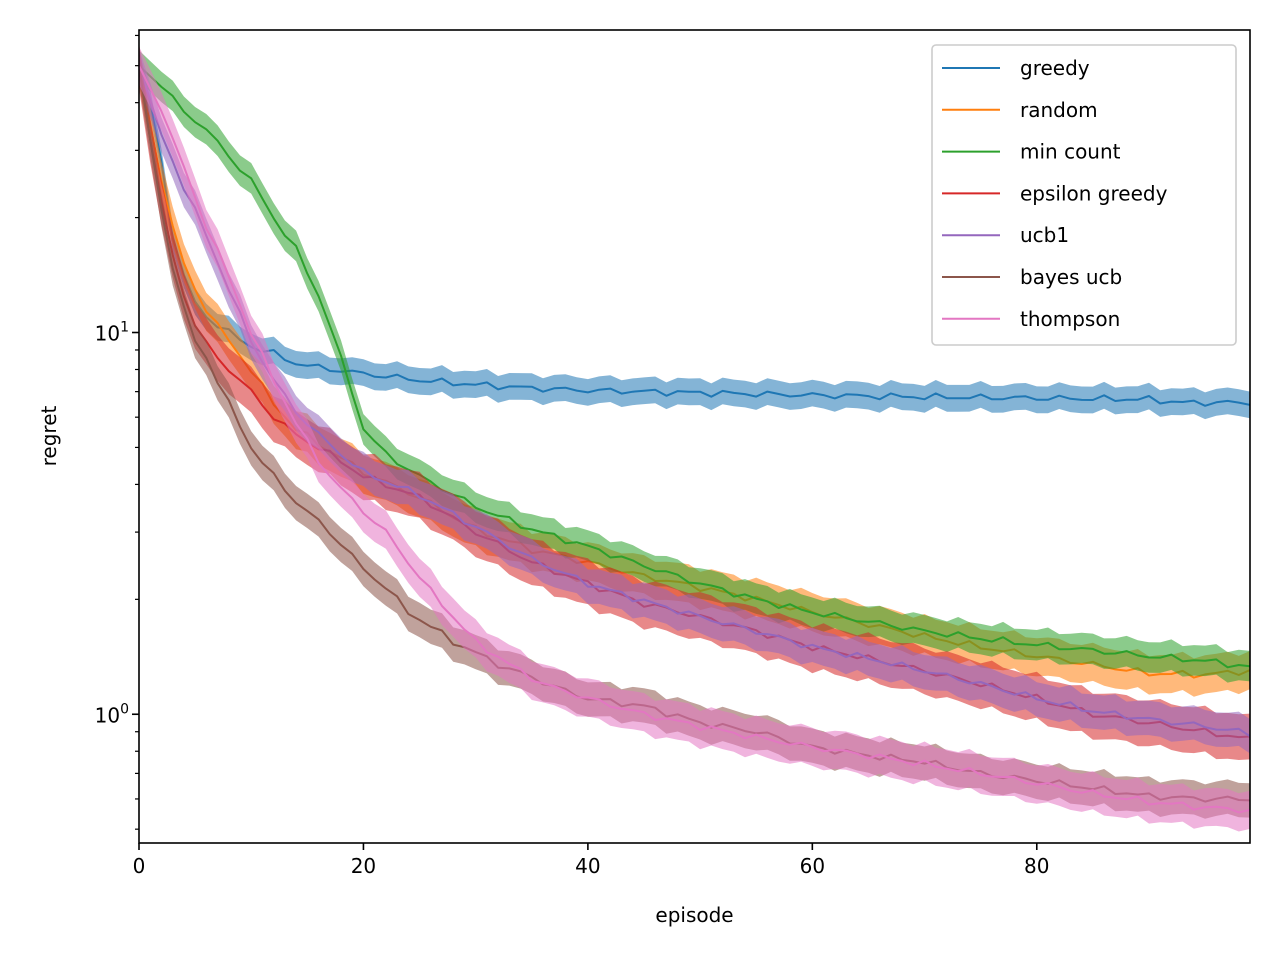 The height and width of the screenshot is (960, 1280). What do you see at coordinates (812, 866) in the screenshot?
I see `x-tick-label: 60` at bounding box center [812, 866].